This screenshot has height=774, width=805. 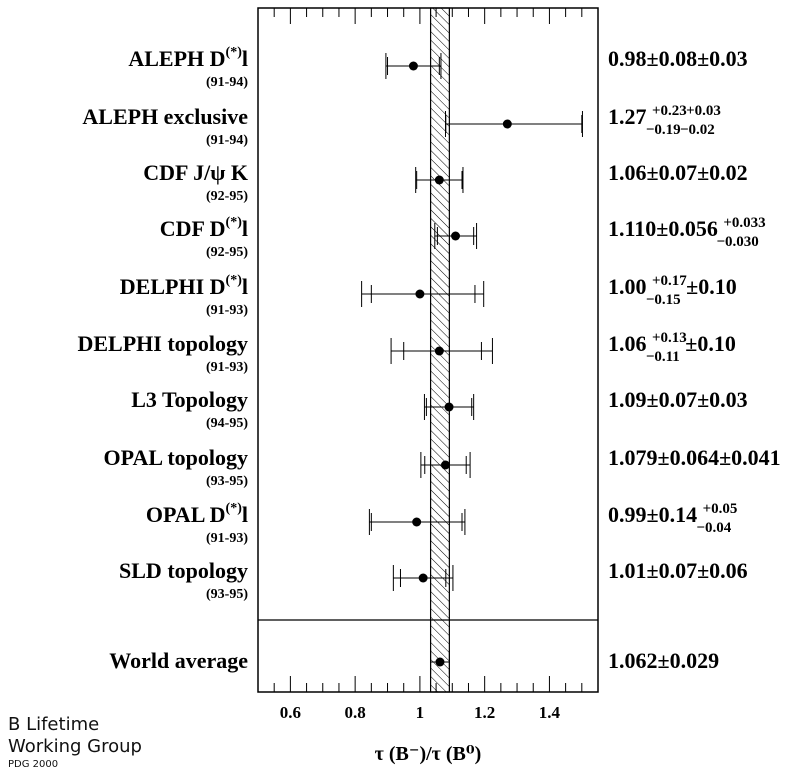 I want to click on measurement-name: ALEPH exclusive, so click(x=165, y=116).